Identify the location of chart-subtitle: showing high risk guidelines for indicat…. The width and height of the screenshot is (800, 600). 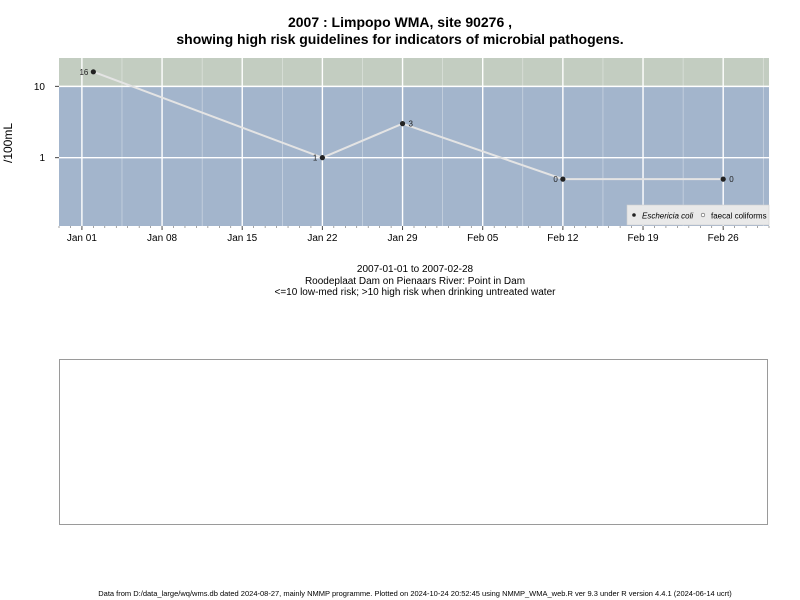
(400, 39).